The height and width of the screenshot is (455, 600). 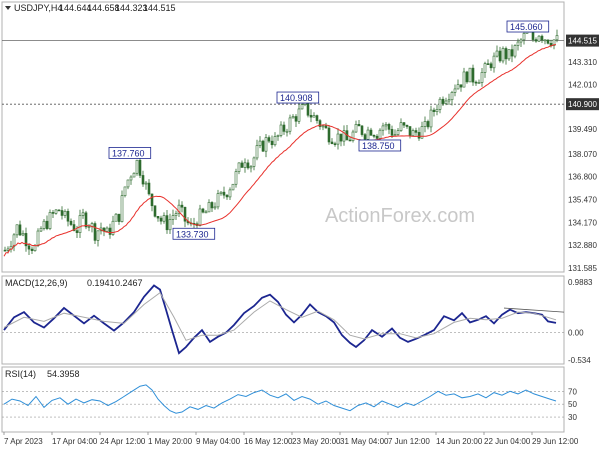 I want to click on macd-signal-value: 0.2467, so click(x=129, y=283).